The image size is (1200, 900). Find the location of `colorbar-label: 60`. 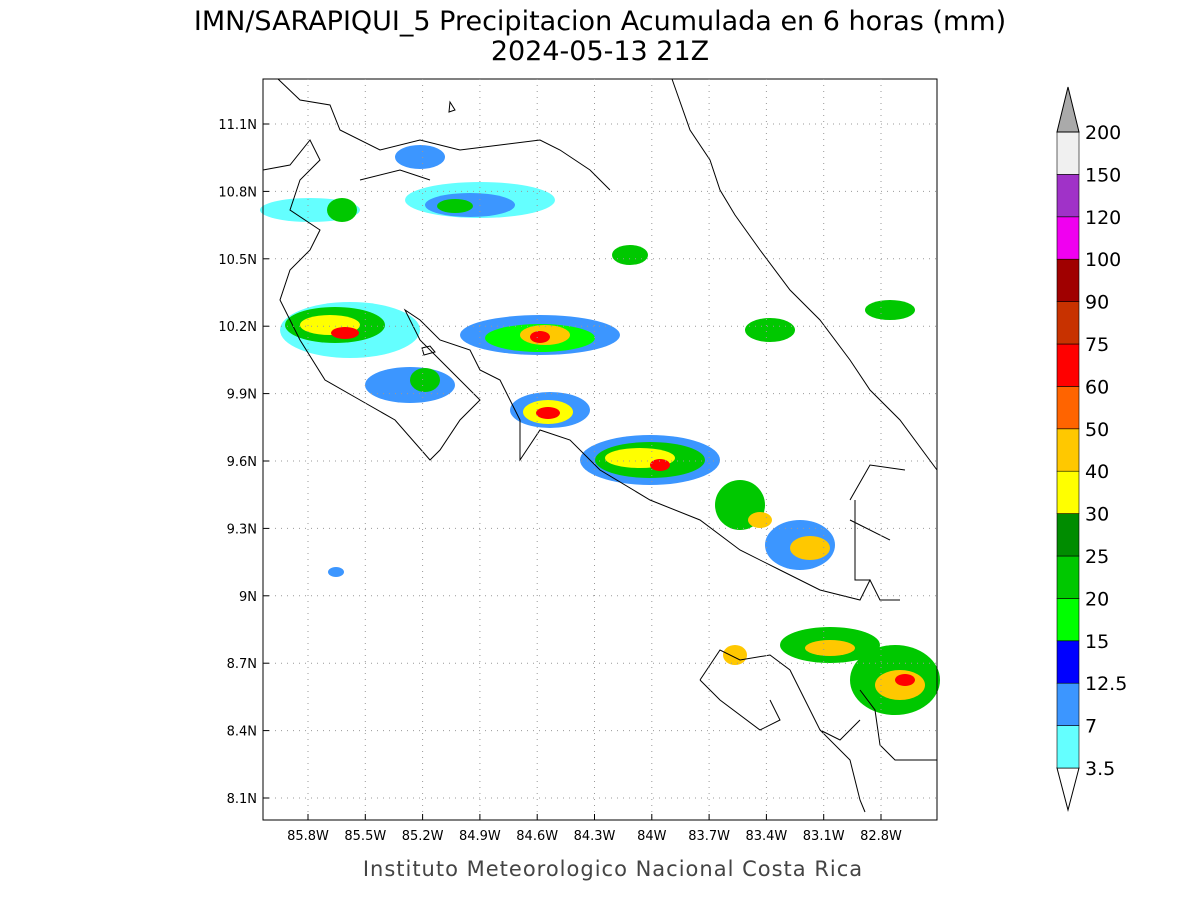

colorbar-label: 60 is located at coordinates (1097, 387).